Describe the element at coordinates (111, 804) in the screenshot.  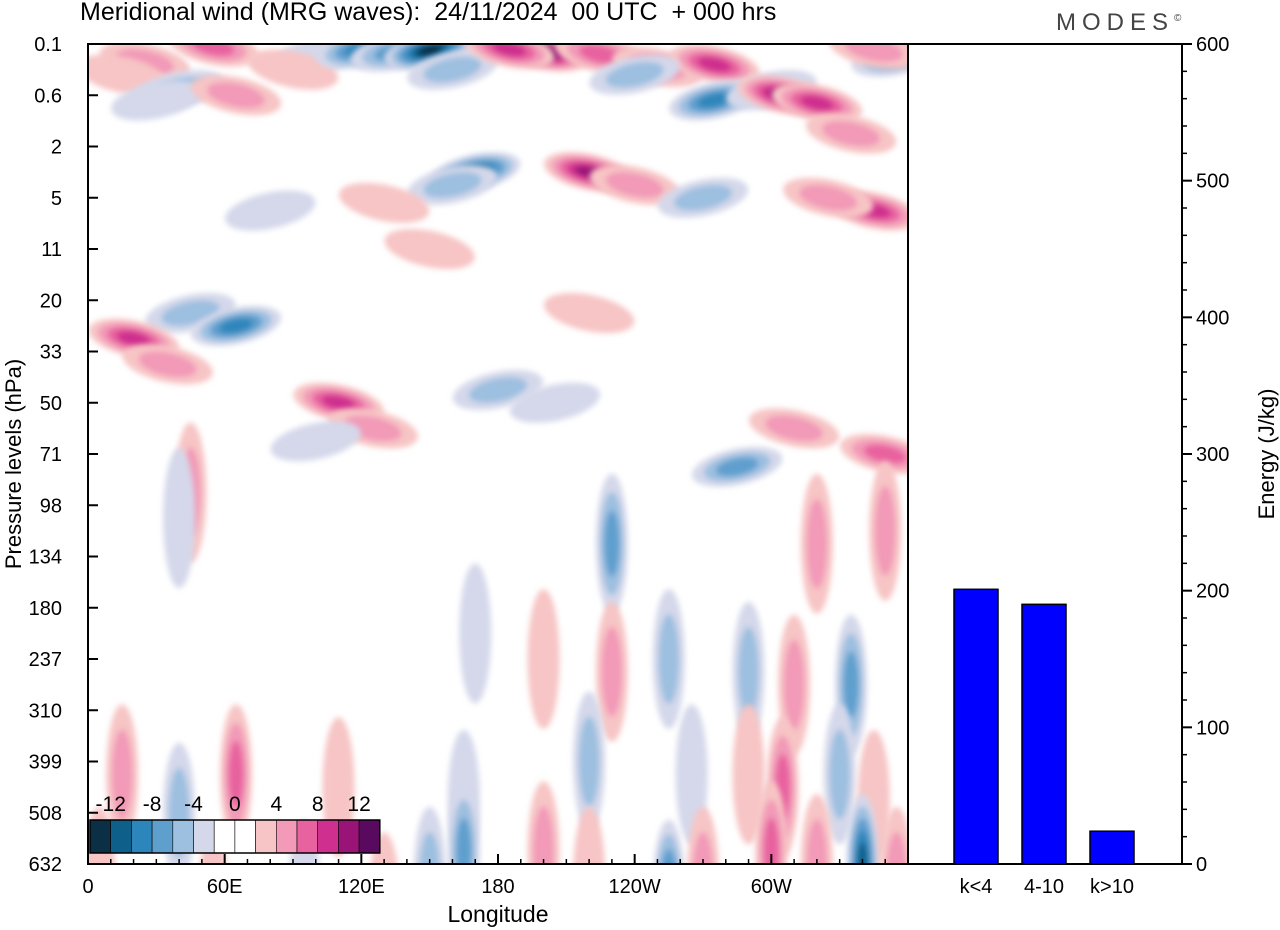
I see `colorbar-label: -12` at that location.